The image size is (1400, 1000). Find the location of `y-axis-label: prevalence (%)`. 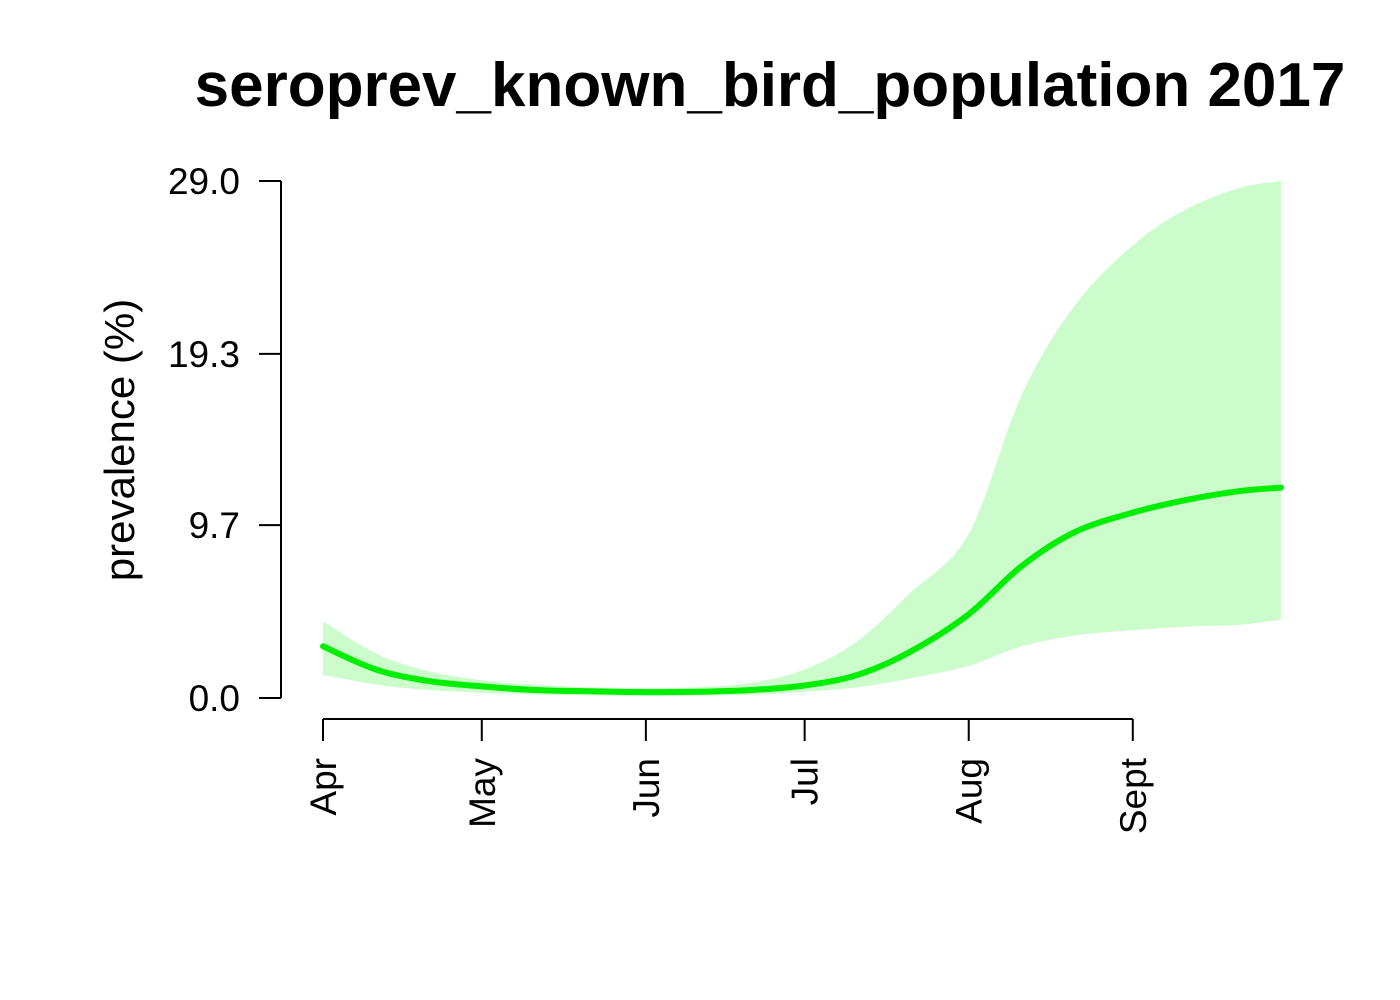

y-axis-label: prevalence (%) is located at coordinates (119, 440).